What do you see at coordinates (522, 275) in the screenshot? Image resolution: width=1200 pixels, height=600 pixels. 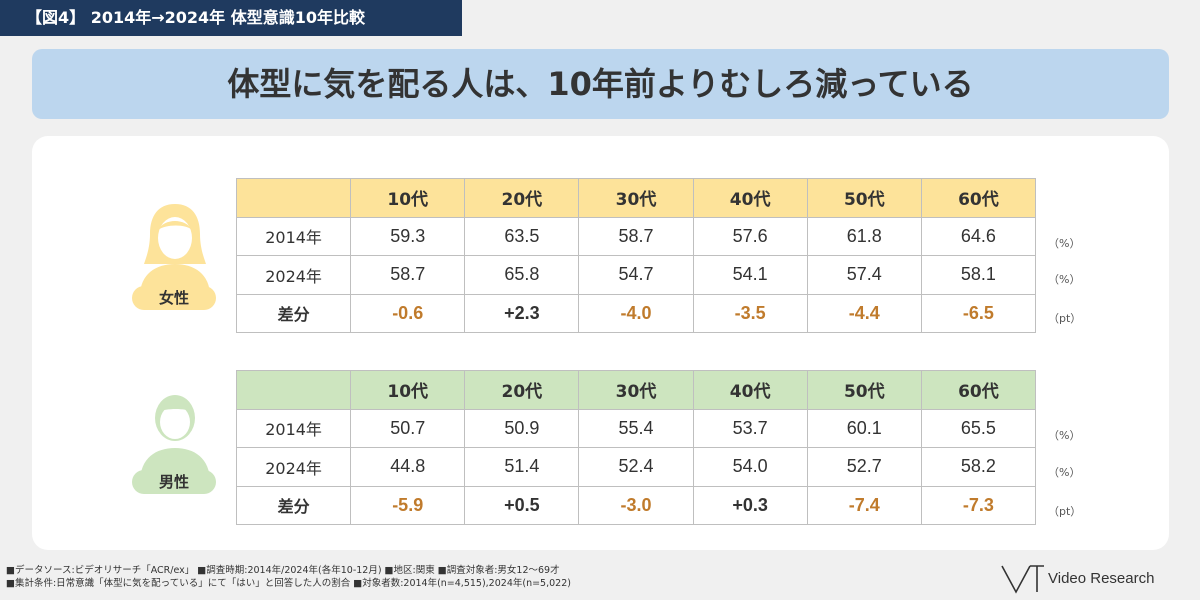 I see `value-cell: 65.8` at bounding box center [522, 275].